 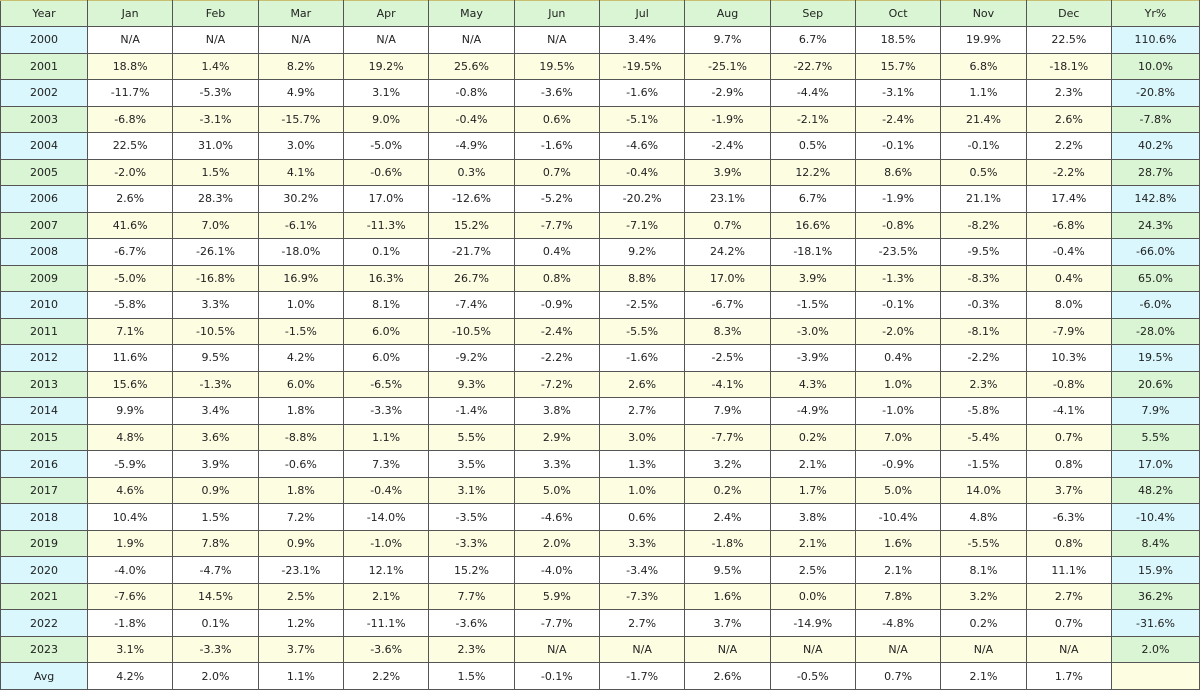 I want to click on monthly-return-cell: -4.0%, so click(x=556, y=570).